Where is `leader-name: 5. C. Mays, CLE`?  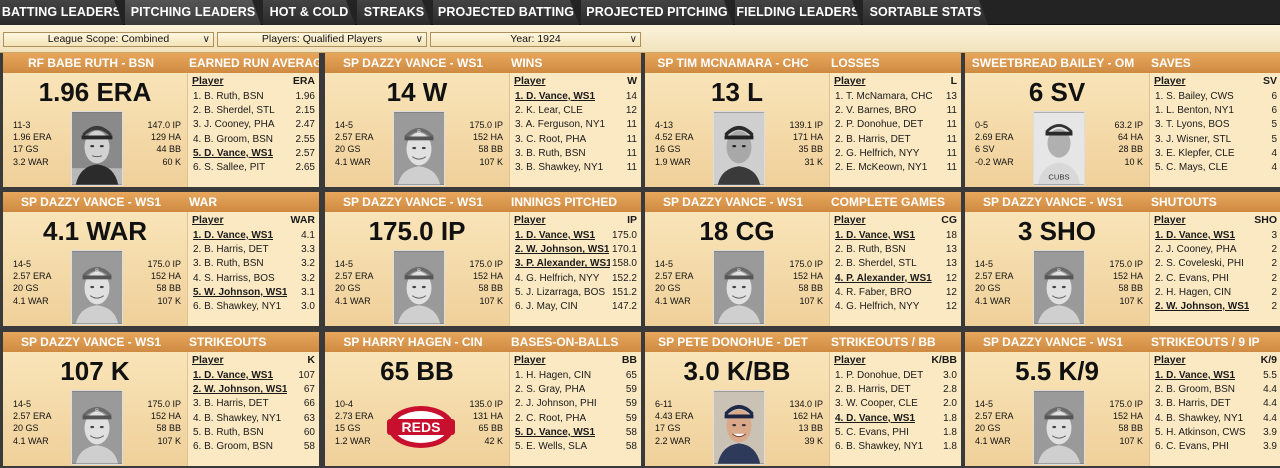 leader-name: 5. C. Mays, CLE is located at coordinates (1191, 167).